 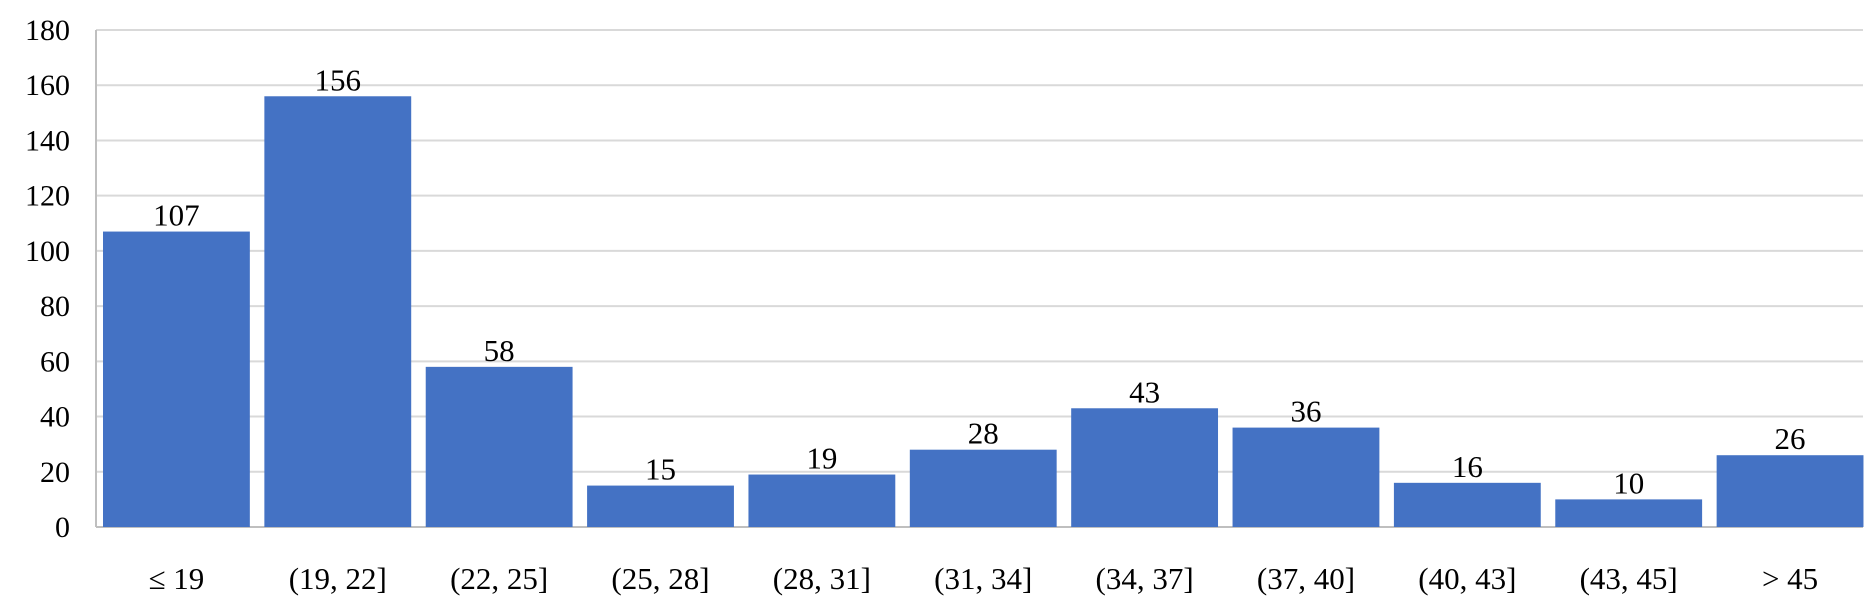 I want to click on data-label: 58, so click(x=499, y=350).